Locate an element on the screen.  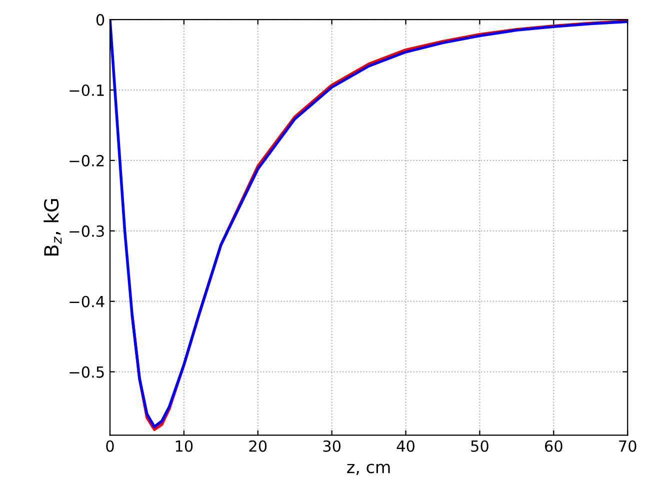
x-tick-label: 60 is located at coordinates (553, 446).